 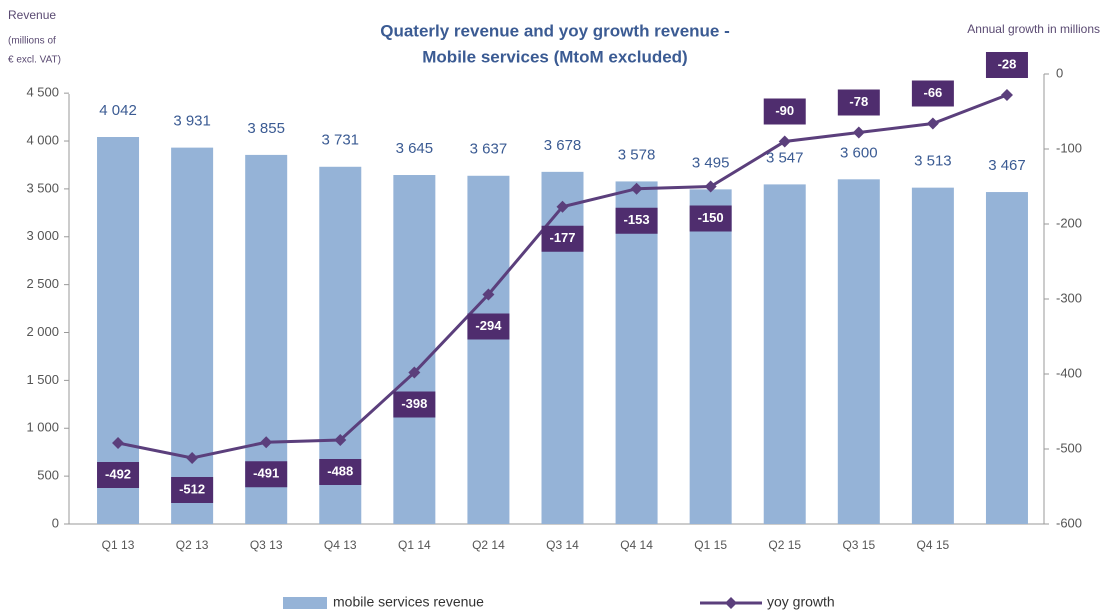 What do you see at coordinates (1007, 165) in the screenshot?
I see `bar-label: 3 467` at bounding box center [1007, 165].